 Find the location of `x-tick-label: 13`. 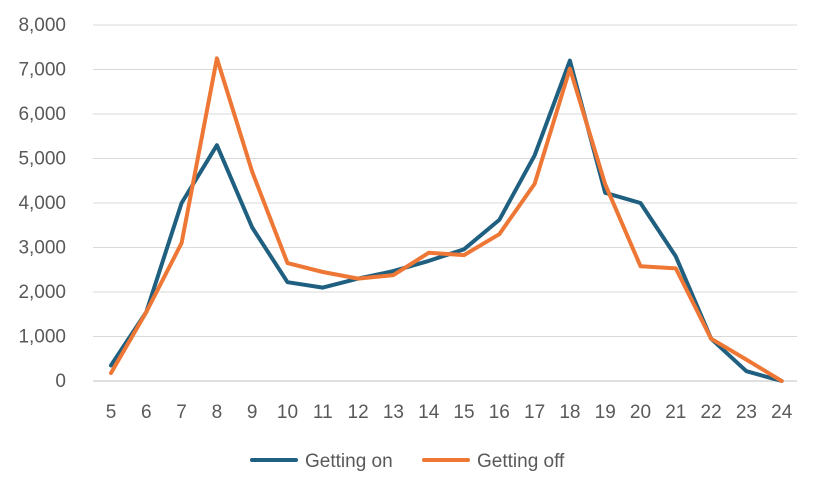

x-tick-label: 13 is located at coordinates (393, 412).